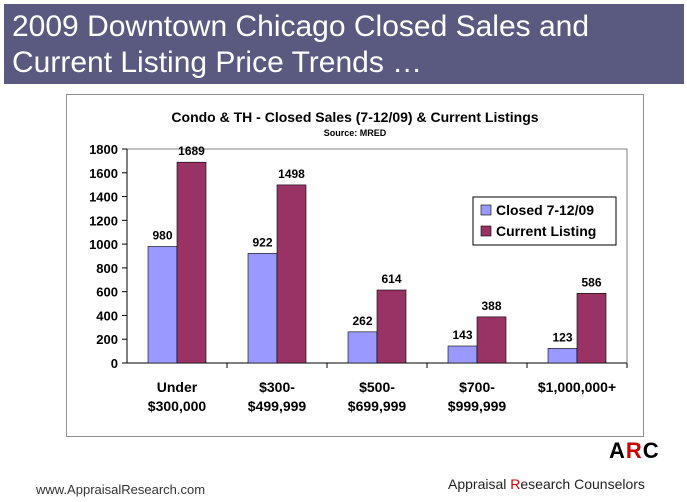 The image size is (687, 502). Describe the element at coordinates (546, 231) in the screenshot. I see `legend-label-current-listing: Current Listing` at that location.